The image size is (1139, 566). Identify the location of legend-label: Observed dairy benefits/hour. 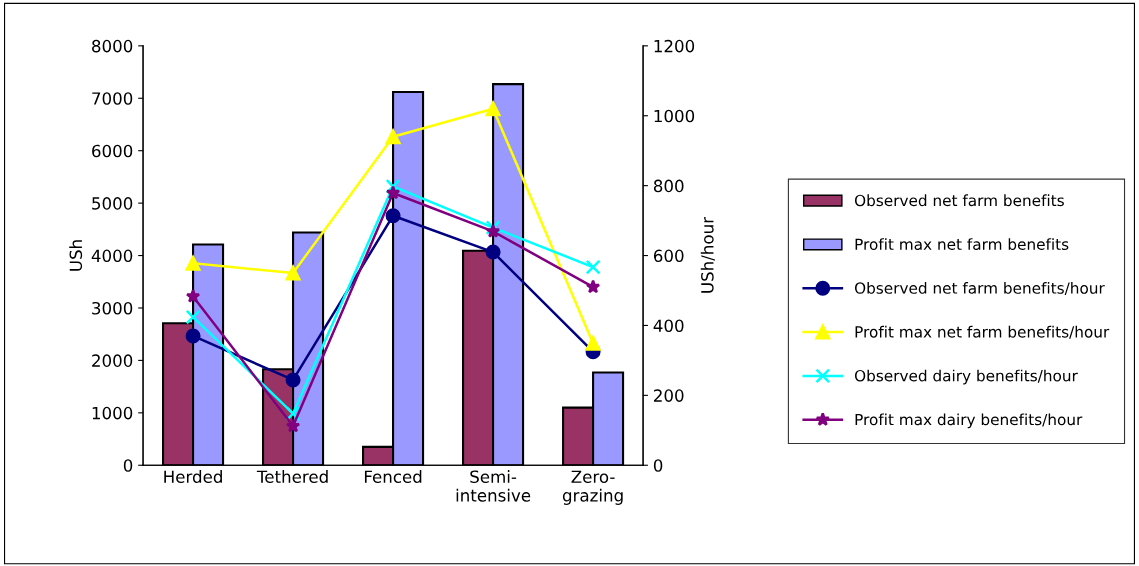
(966, 377).